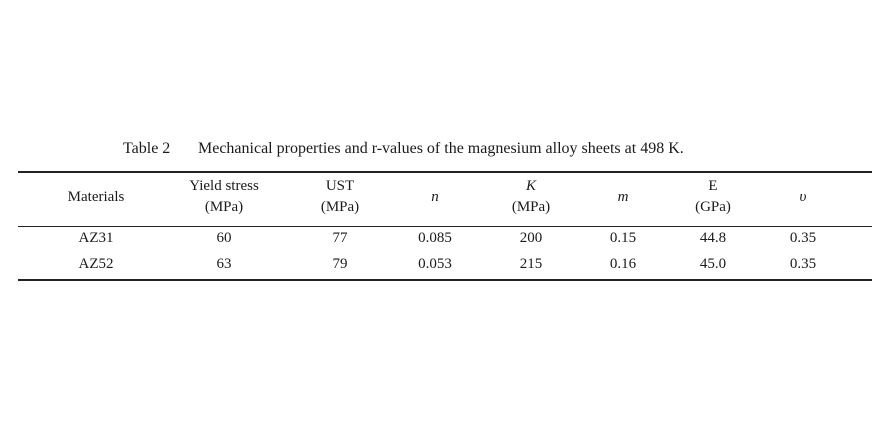  What do you see at coordinates (445, 280) in the screenshot?
I see `bottom-rule` at bounding box center [445, 280].